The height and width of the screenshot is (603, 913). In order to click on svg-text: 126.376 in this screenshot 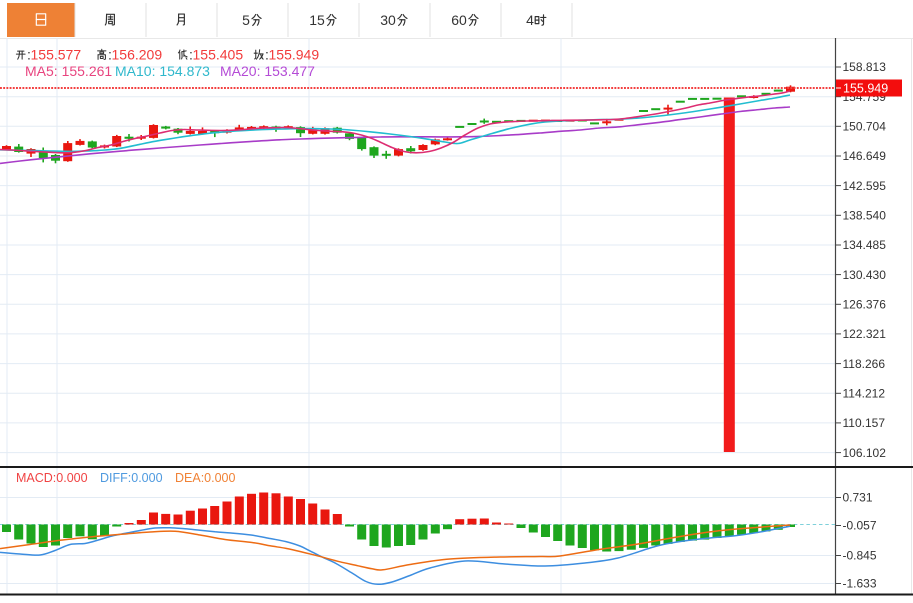, I will do `click(865, 305)`.